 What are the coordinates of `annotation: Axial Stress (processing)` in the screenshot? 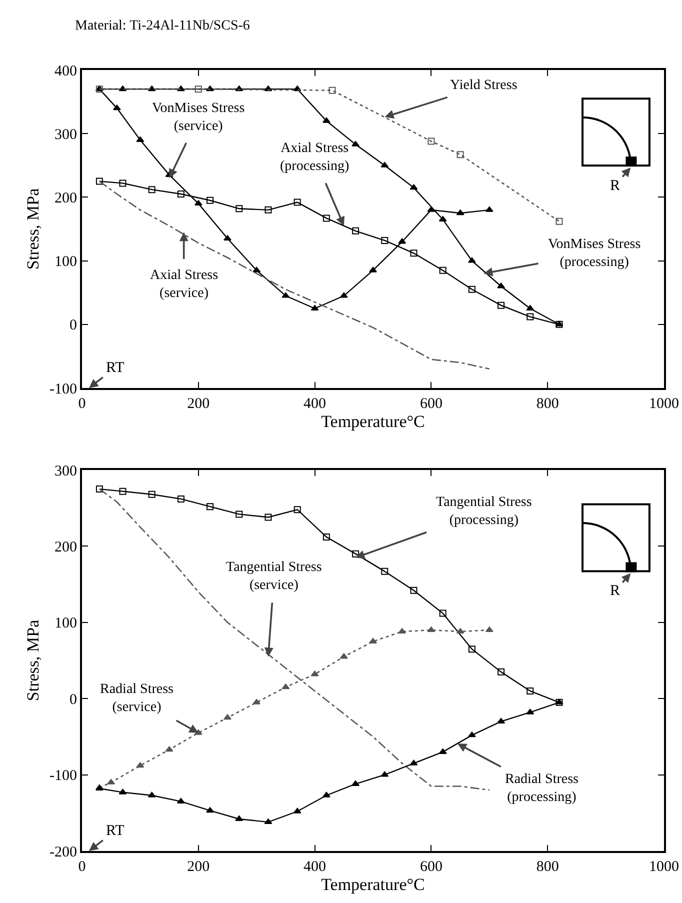 It's located at (315, 157).